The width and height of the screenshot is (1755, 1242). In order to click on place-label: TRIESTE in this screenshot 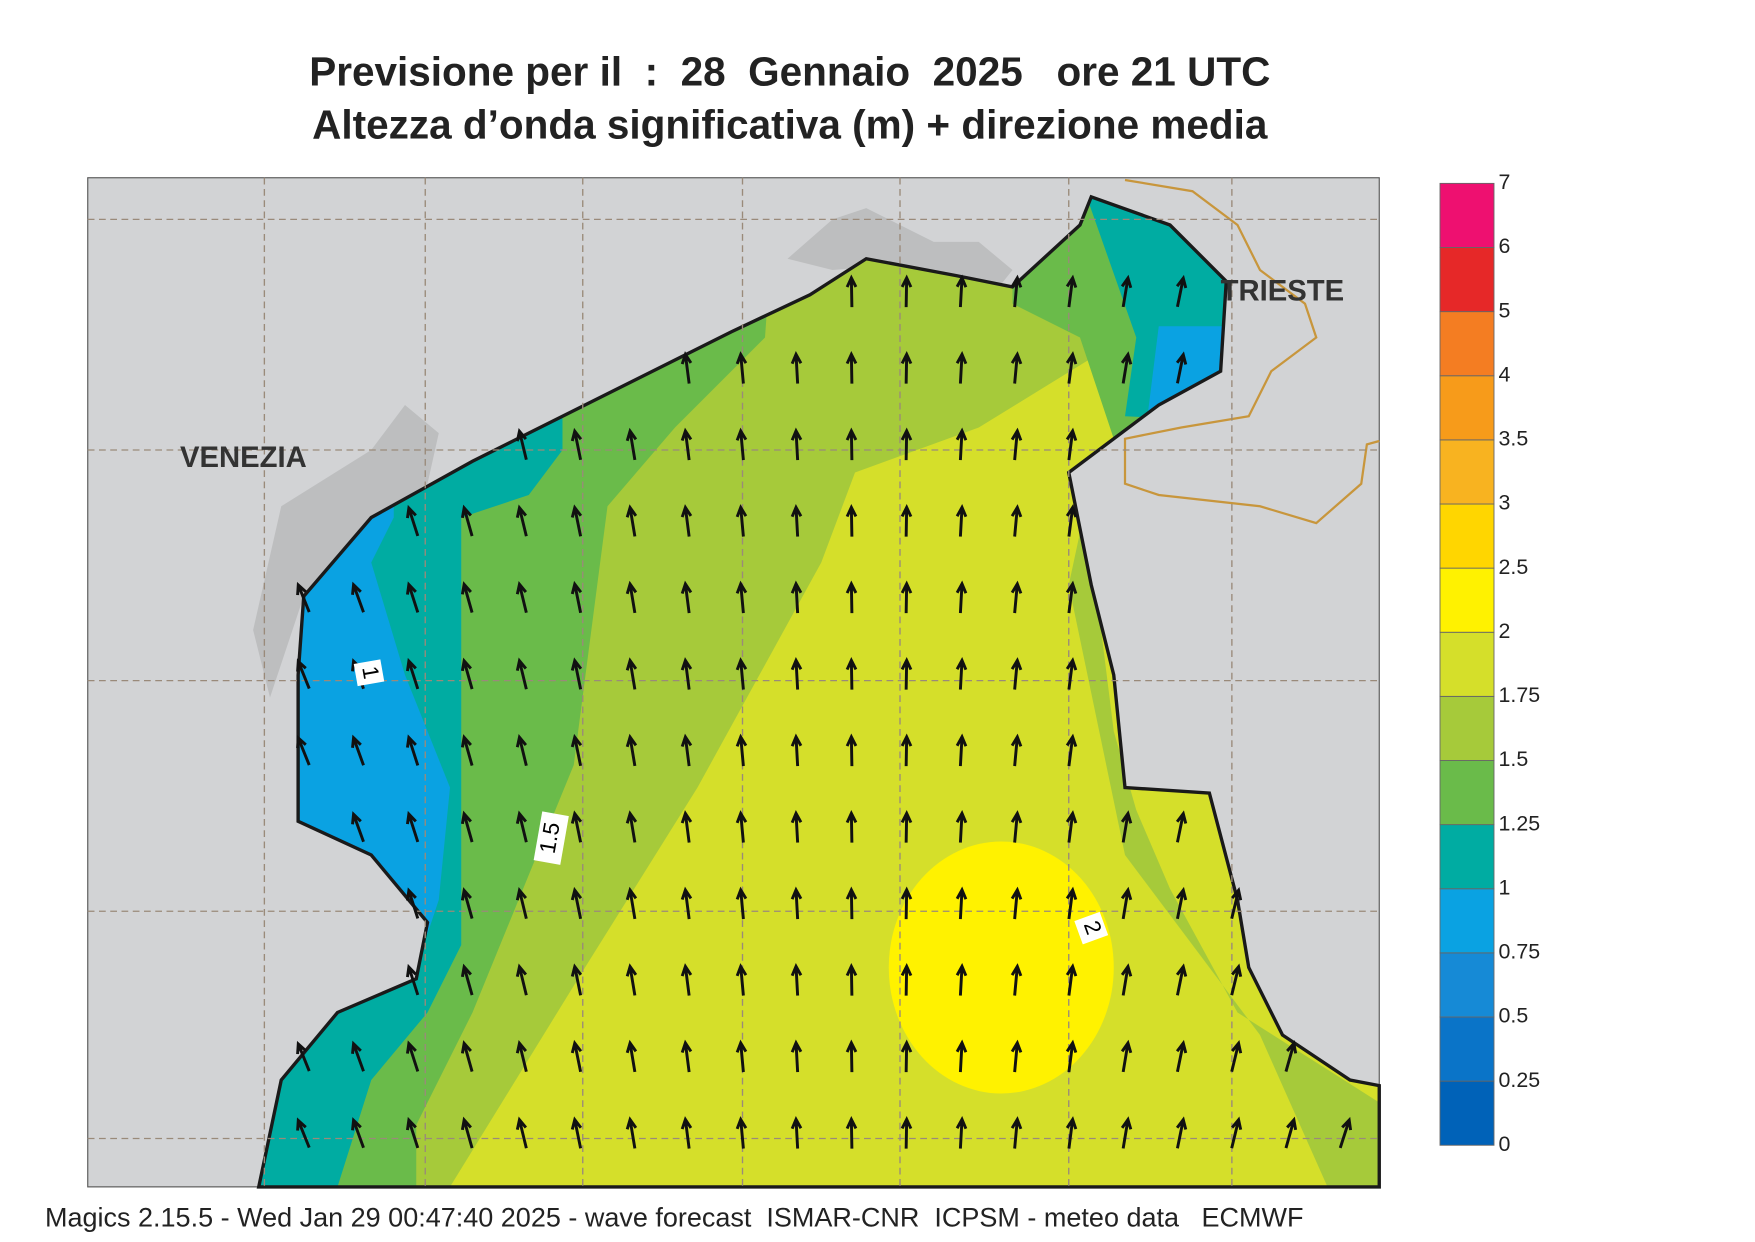, I will do `click(1283, 291)`.